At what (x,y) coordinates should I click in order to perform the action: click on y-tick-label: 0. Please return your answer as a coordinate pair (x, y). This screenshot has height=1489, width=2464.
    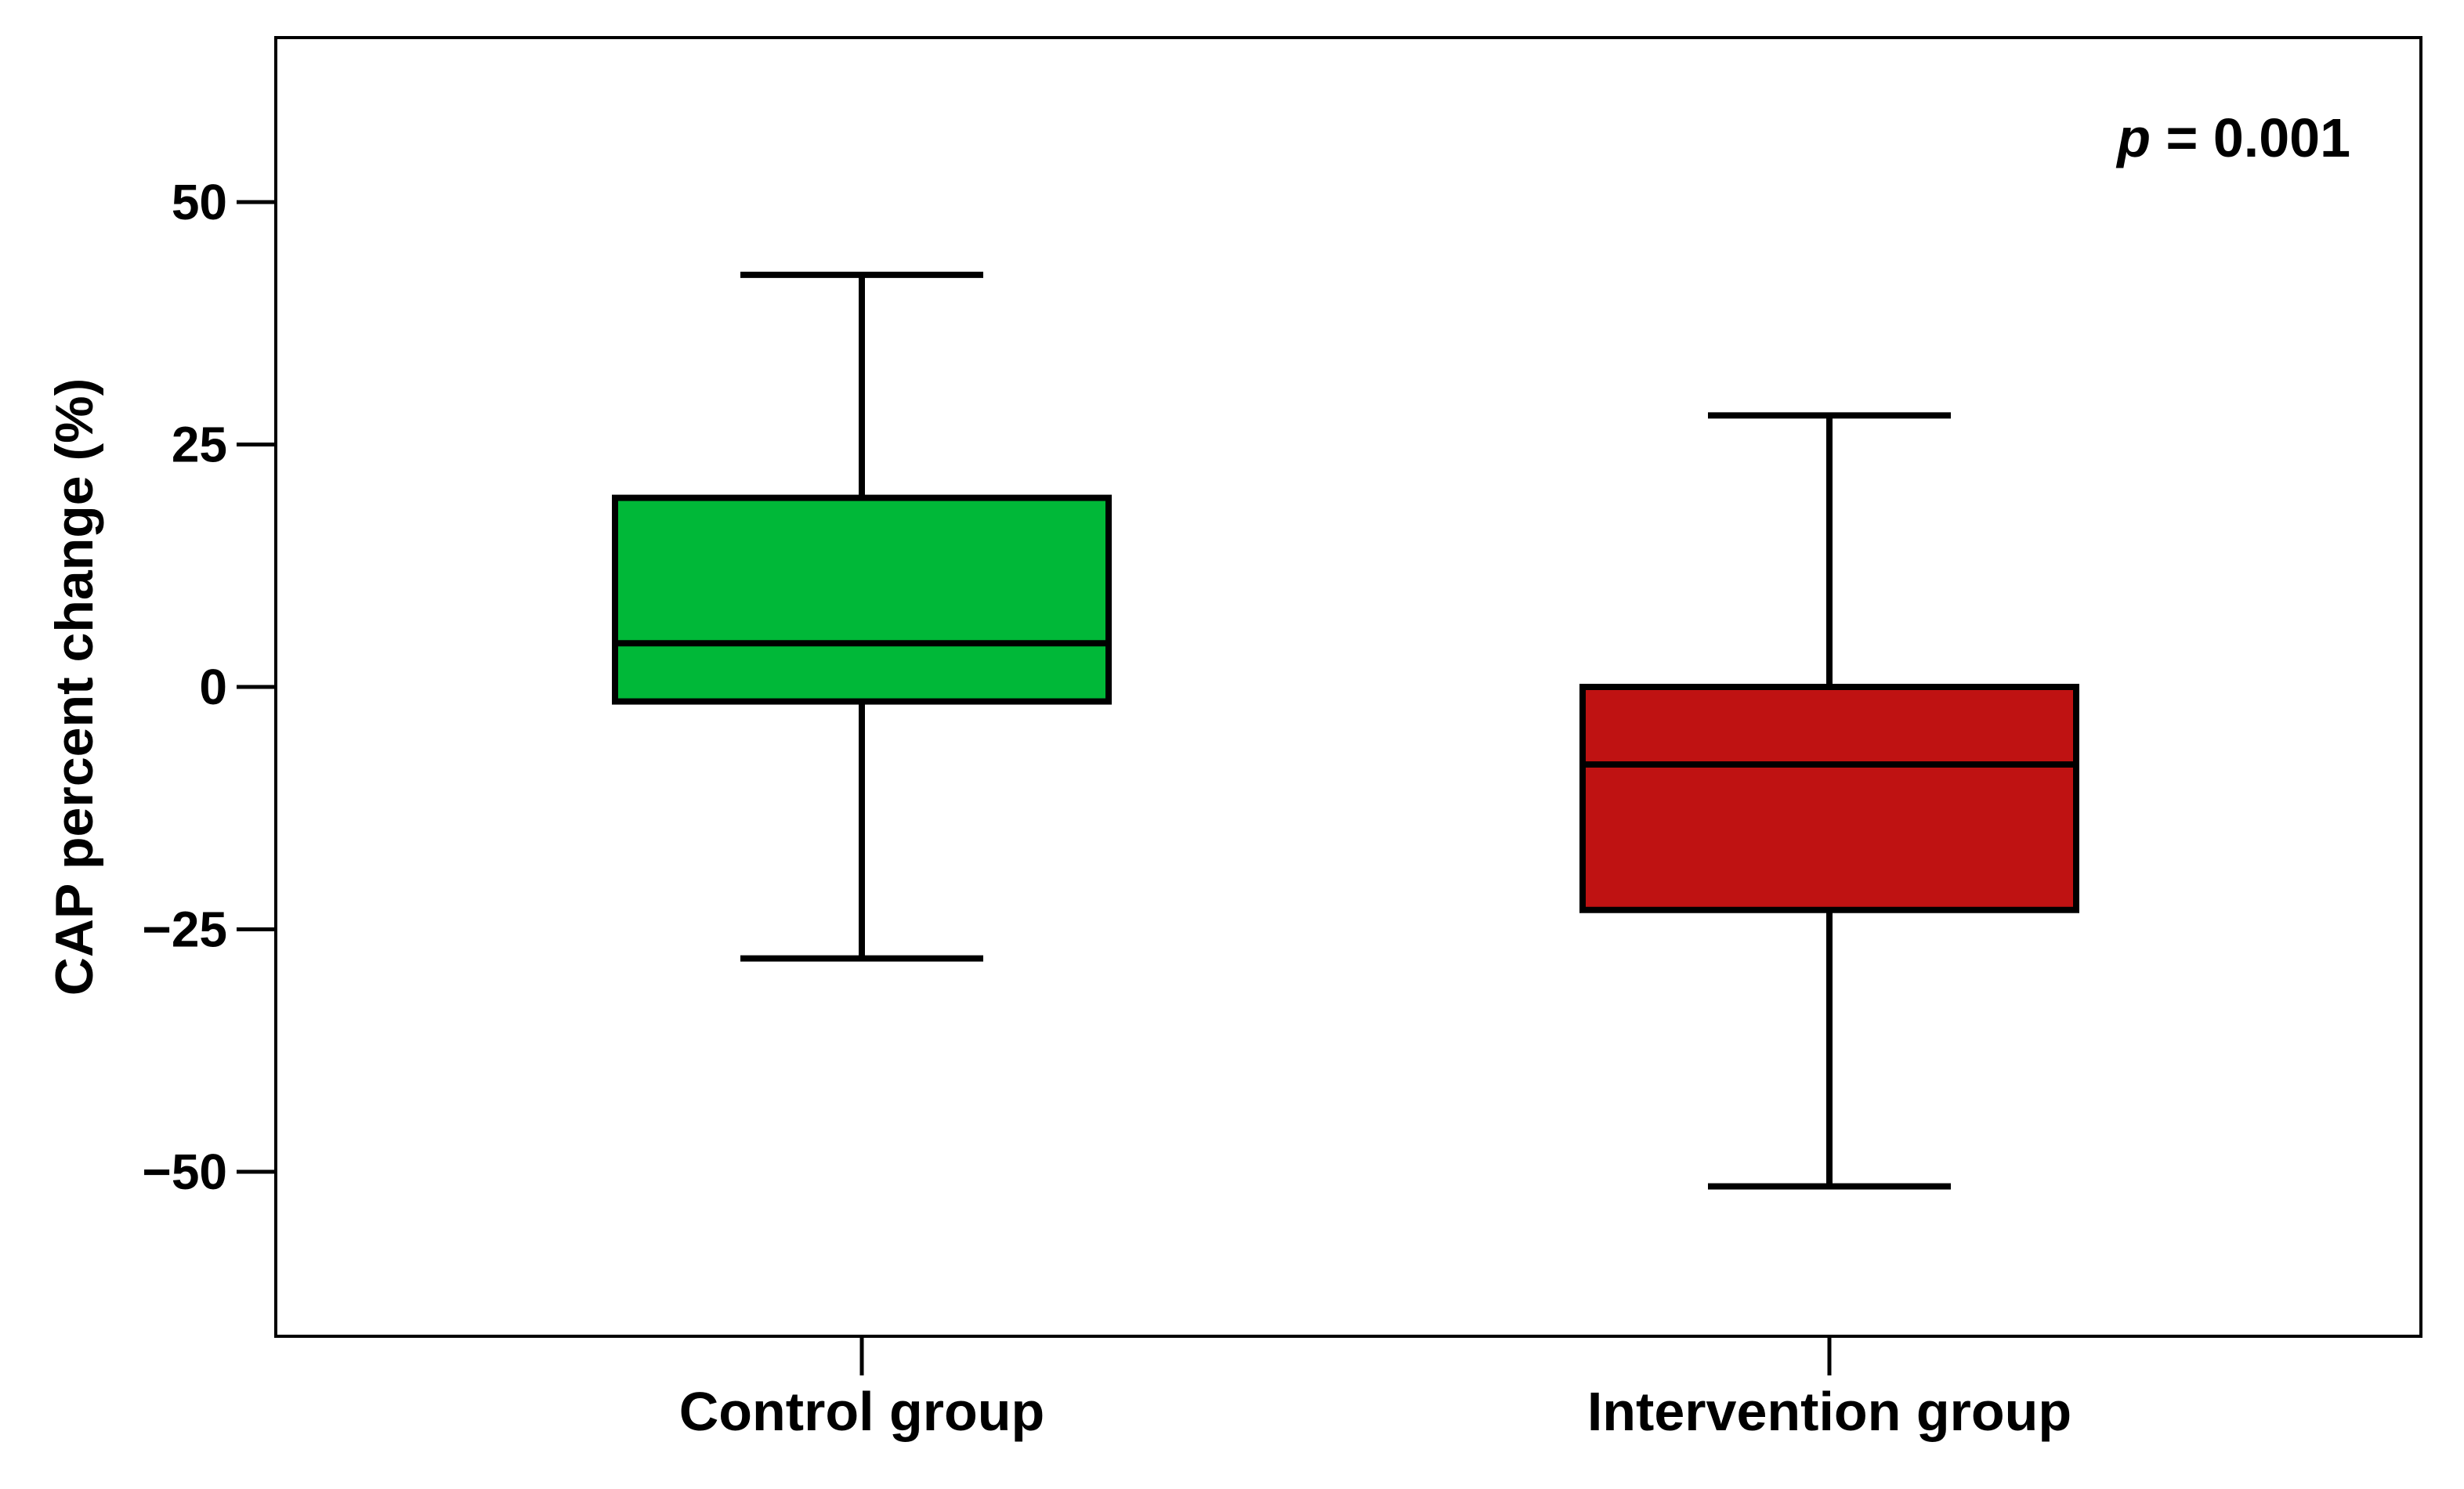
    Looking at the image, I should click on (213, 687).